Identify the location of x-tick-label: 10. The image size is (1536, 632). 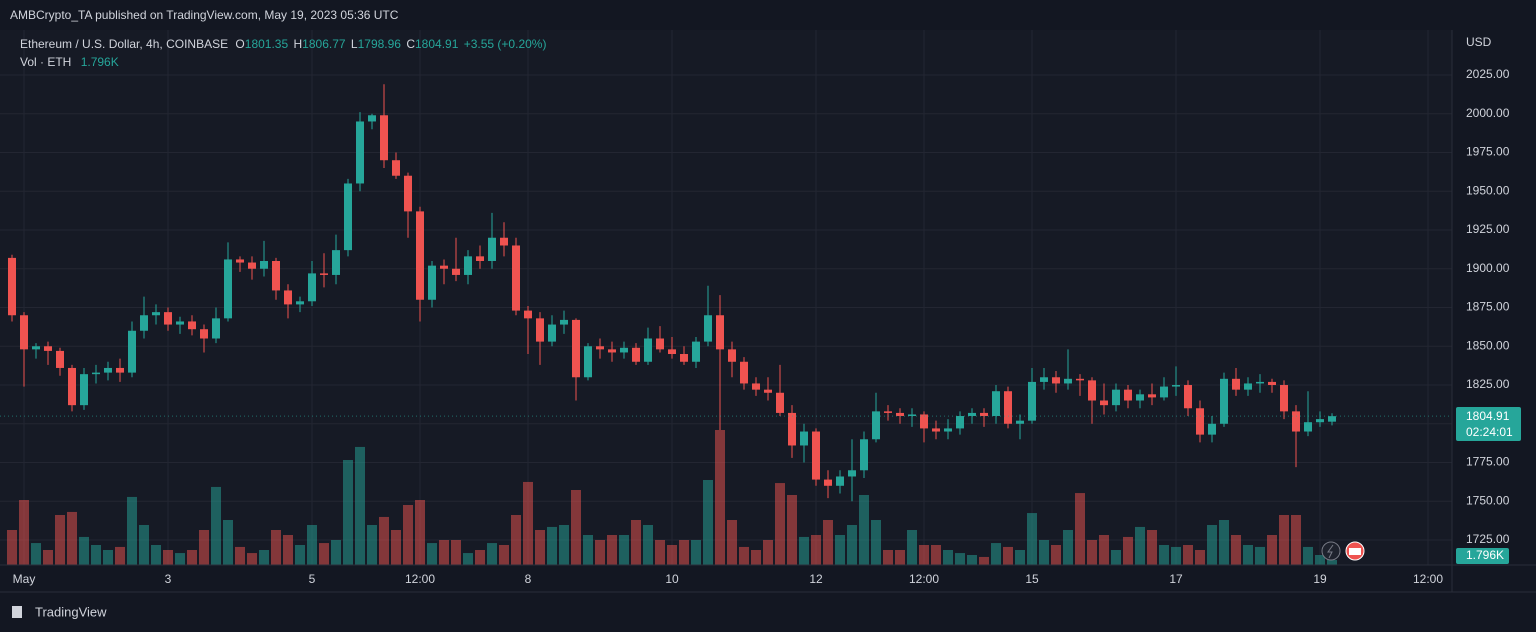
(672, 579).